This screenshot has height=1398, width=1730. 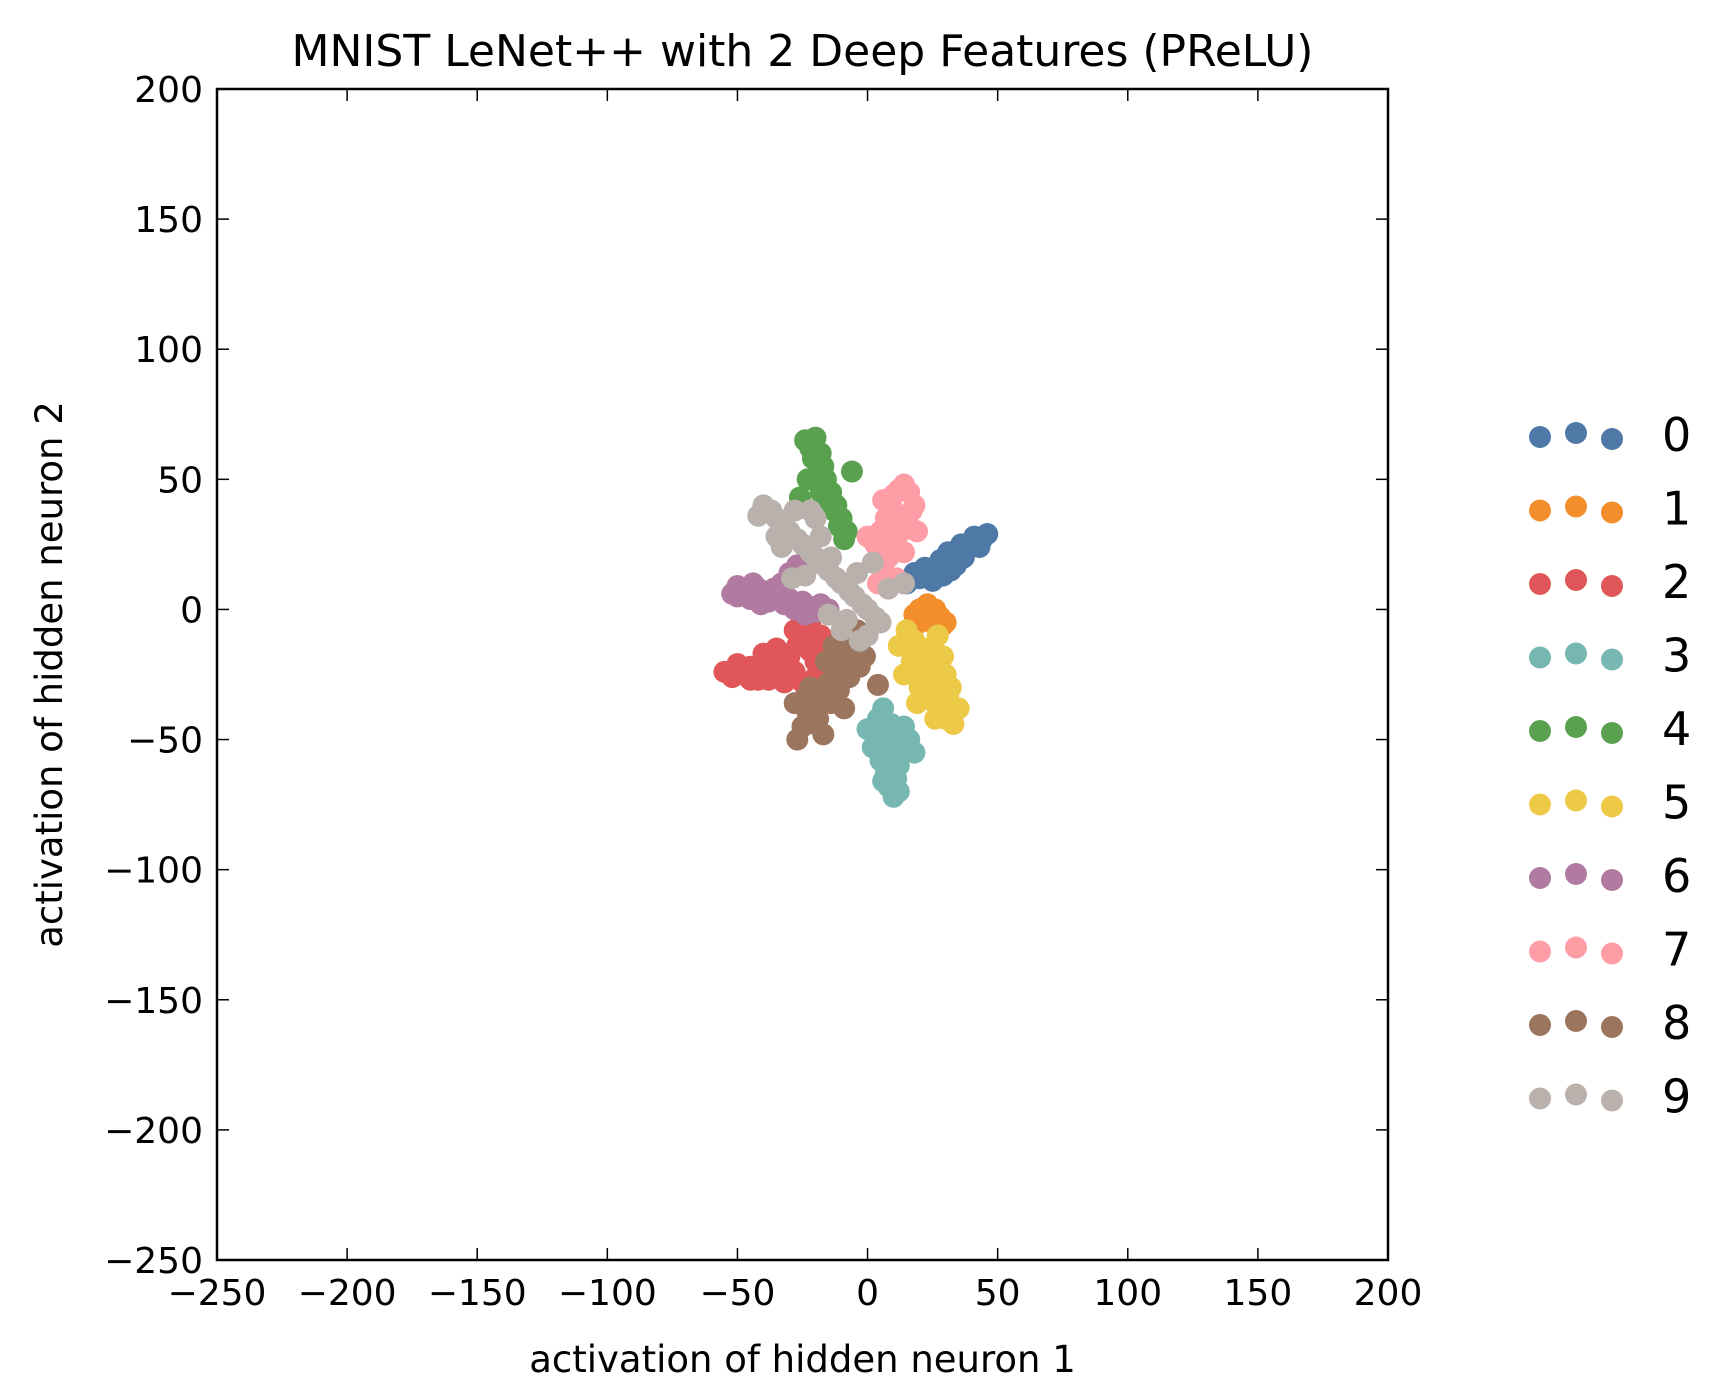 What do you see at coordinates (180, 480) in the screenshot?
I see `y-tick-label: 50` at bounding box center [180, 480].